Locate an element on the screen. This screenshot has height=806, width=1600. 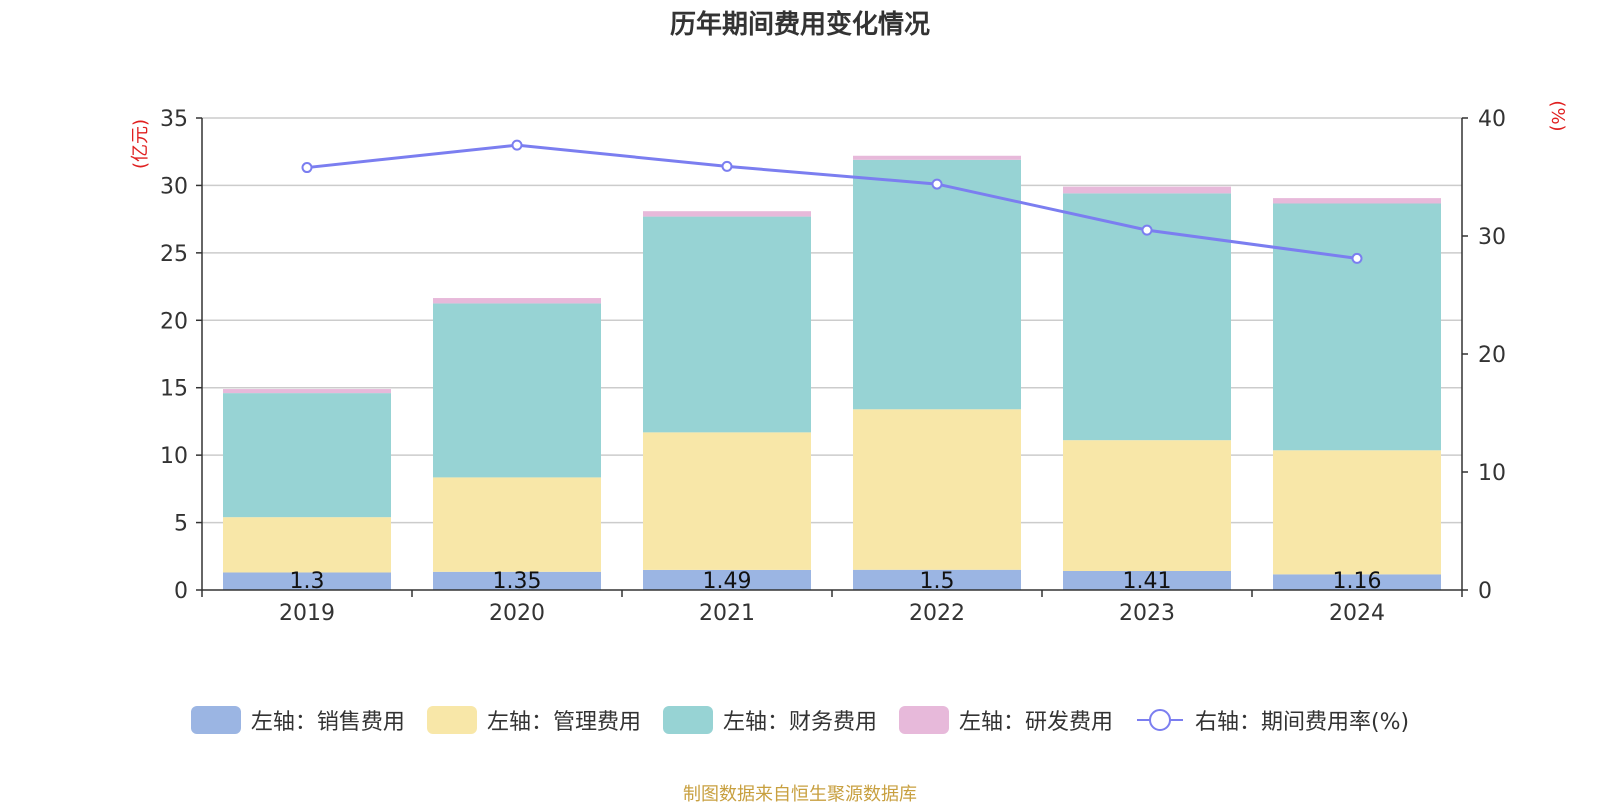
right-axis-unit: (%) is located at coordinates (1557, 115).